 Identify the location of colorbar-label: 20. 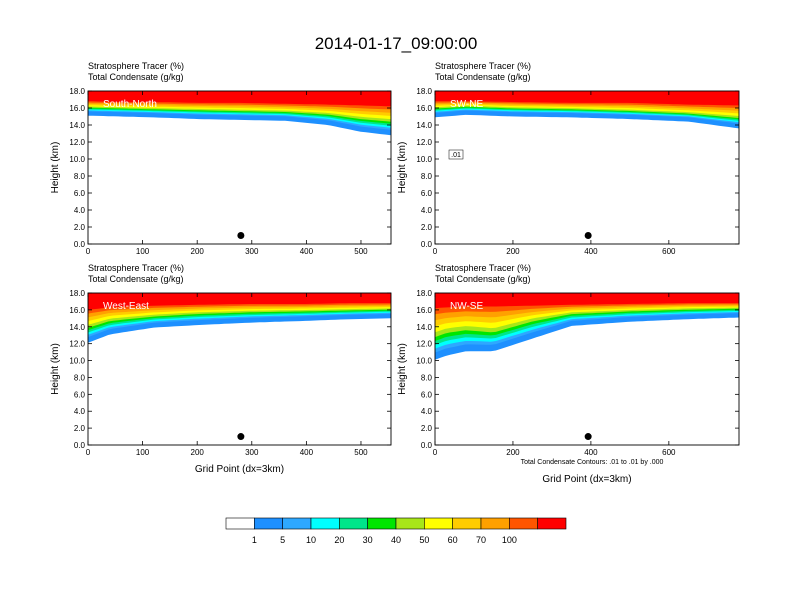
(339, 540).